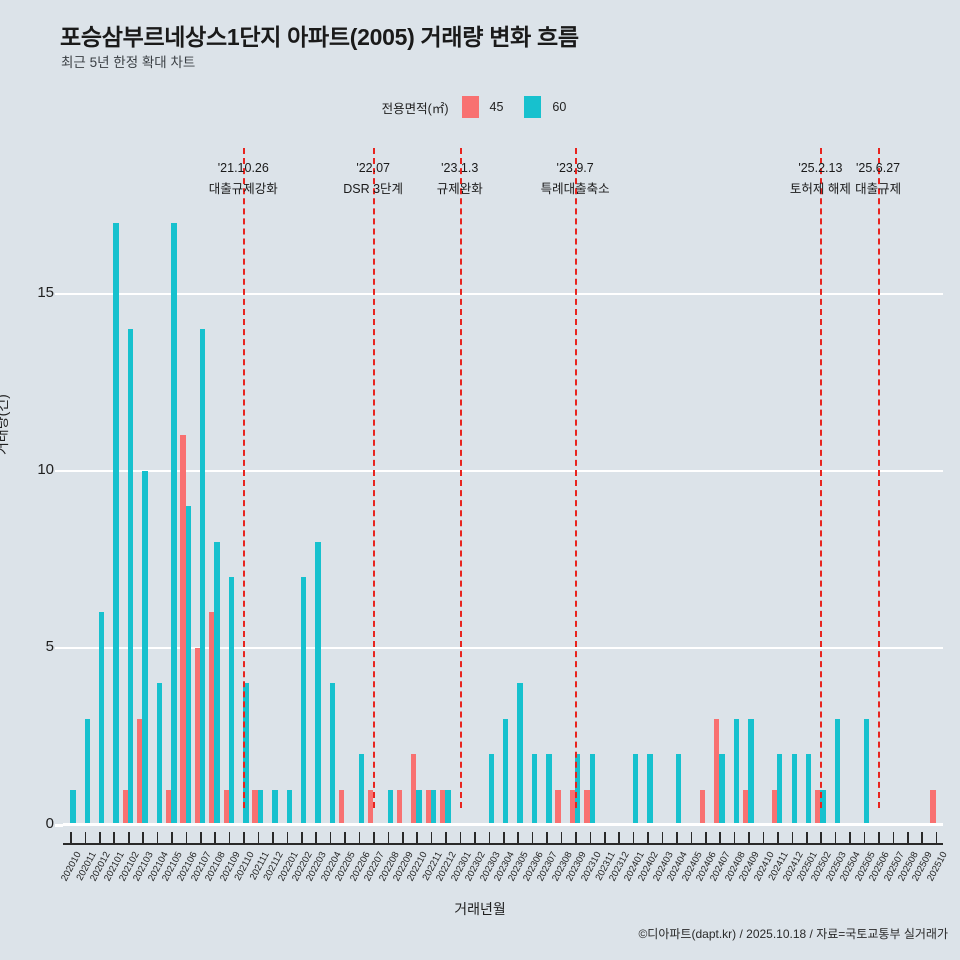  Describe the element at coordinates (128, 62) in the screenshot. I see `page-subtitle: 최근 5년 한정 확대 차트` at that location.